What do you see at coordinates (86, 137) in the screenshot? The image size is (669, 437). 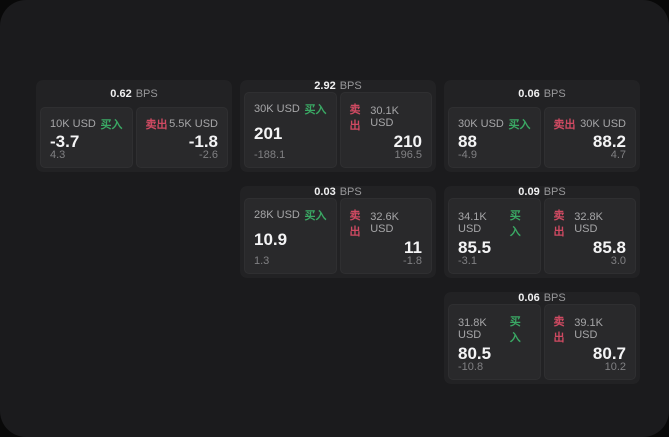 I see `buy-tile: 10K USD 买入 -3.7 4.3` at bounding box center [86, 137].